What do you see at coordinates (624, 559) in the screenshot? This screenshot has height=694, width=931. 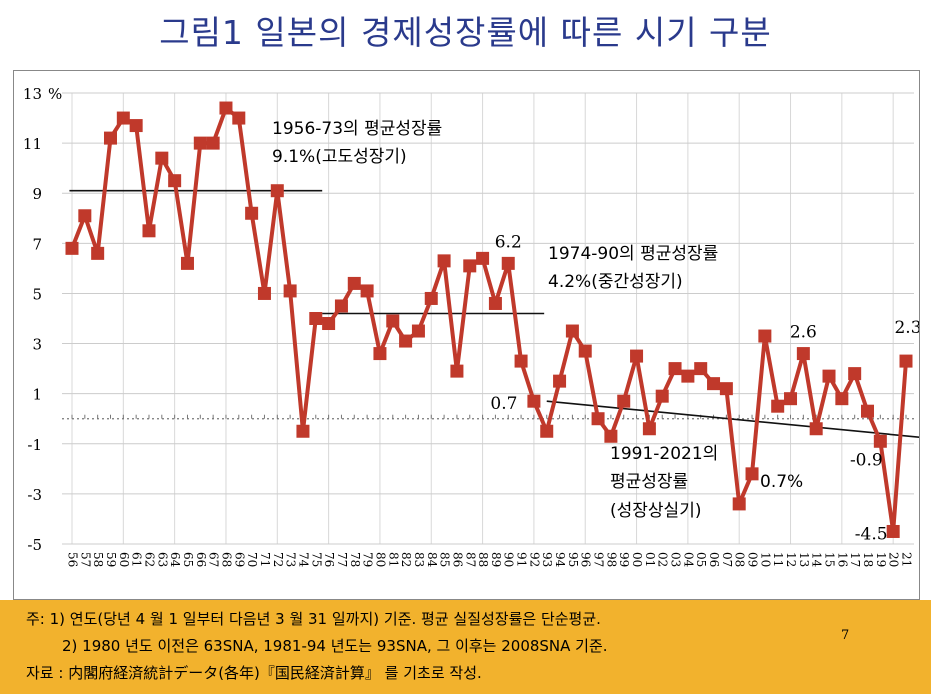 I see `x-tick-label: 99` at bounding box center [624, 559].